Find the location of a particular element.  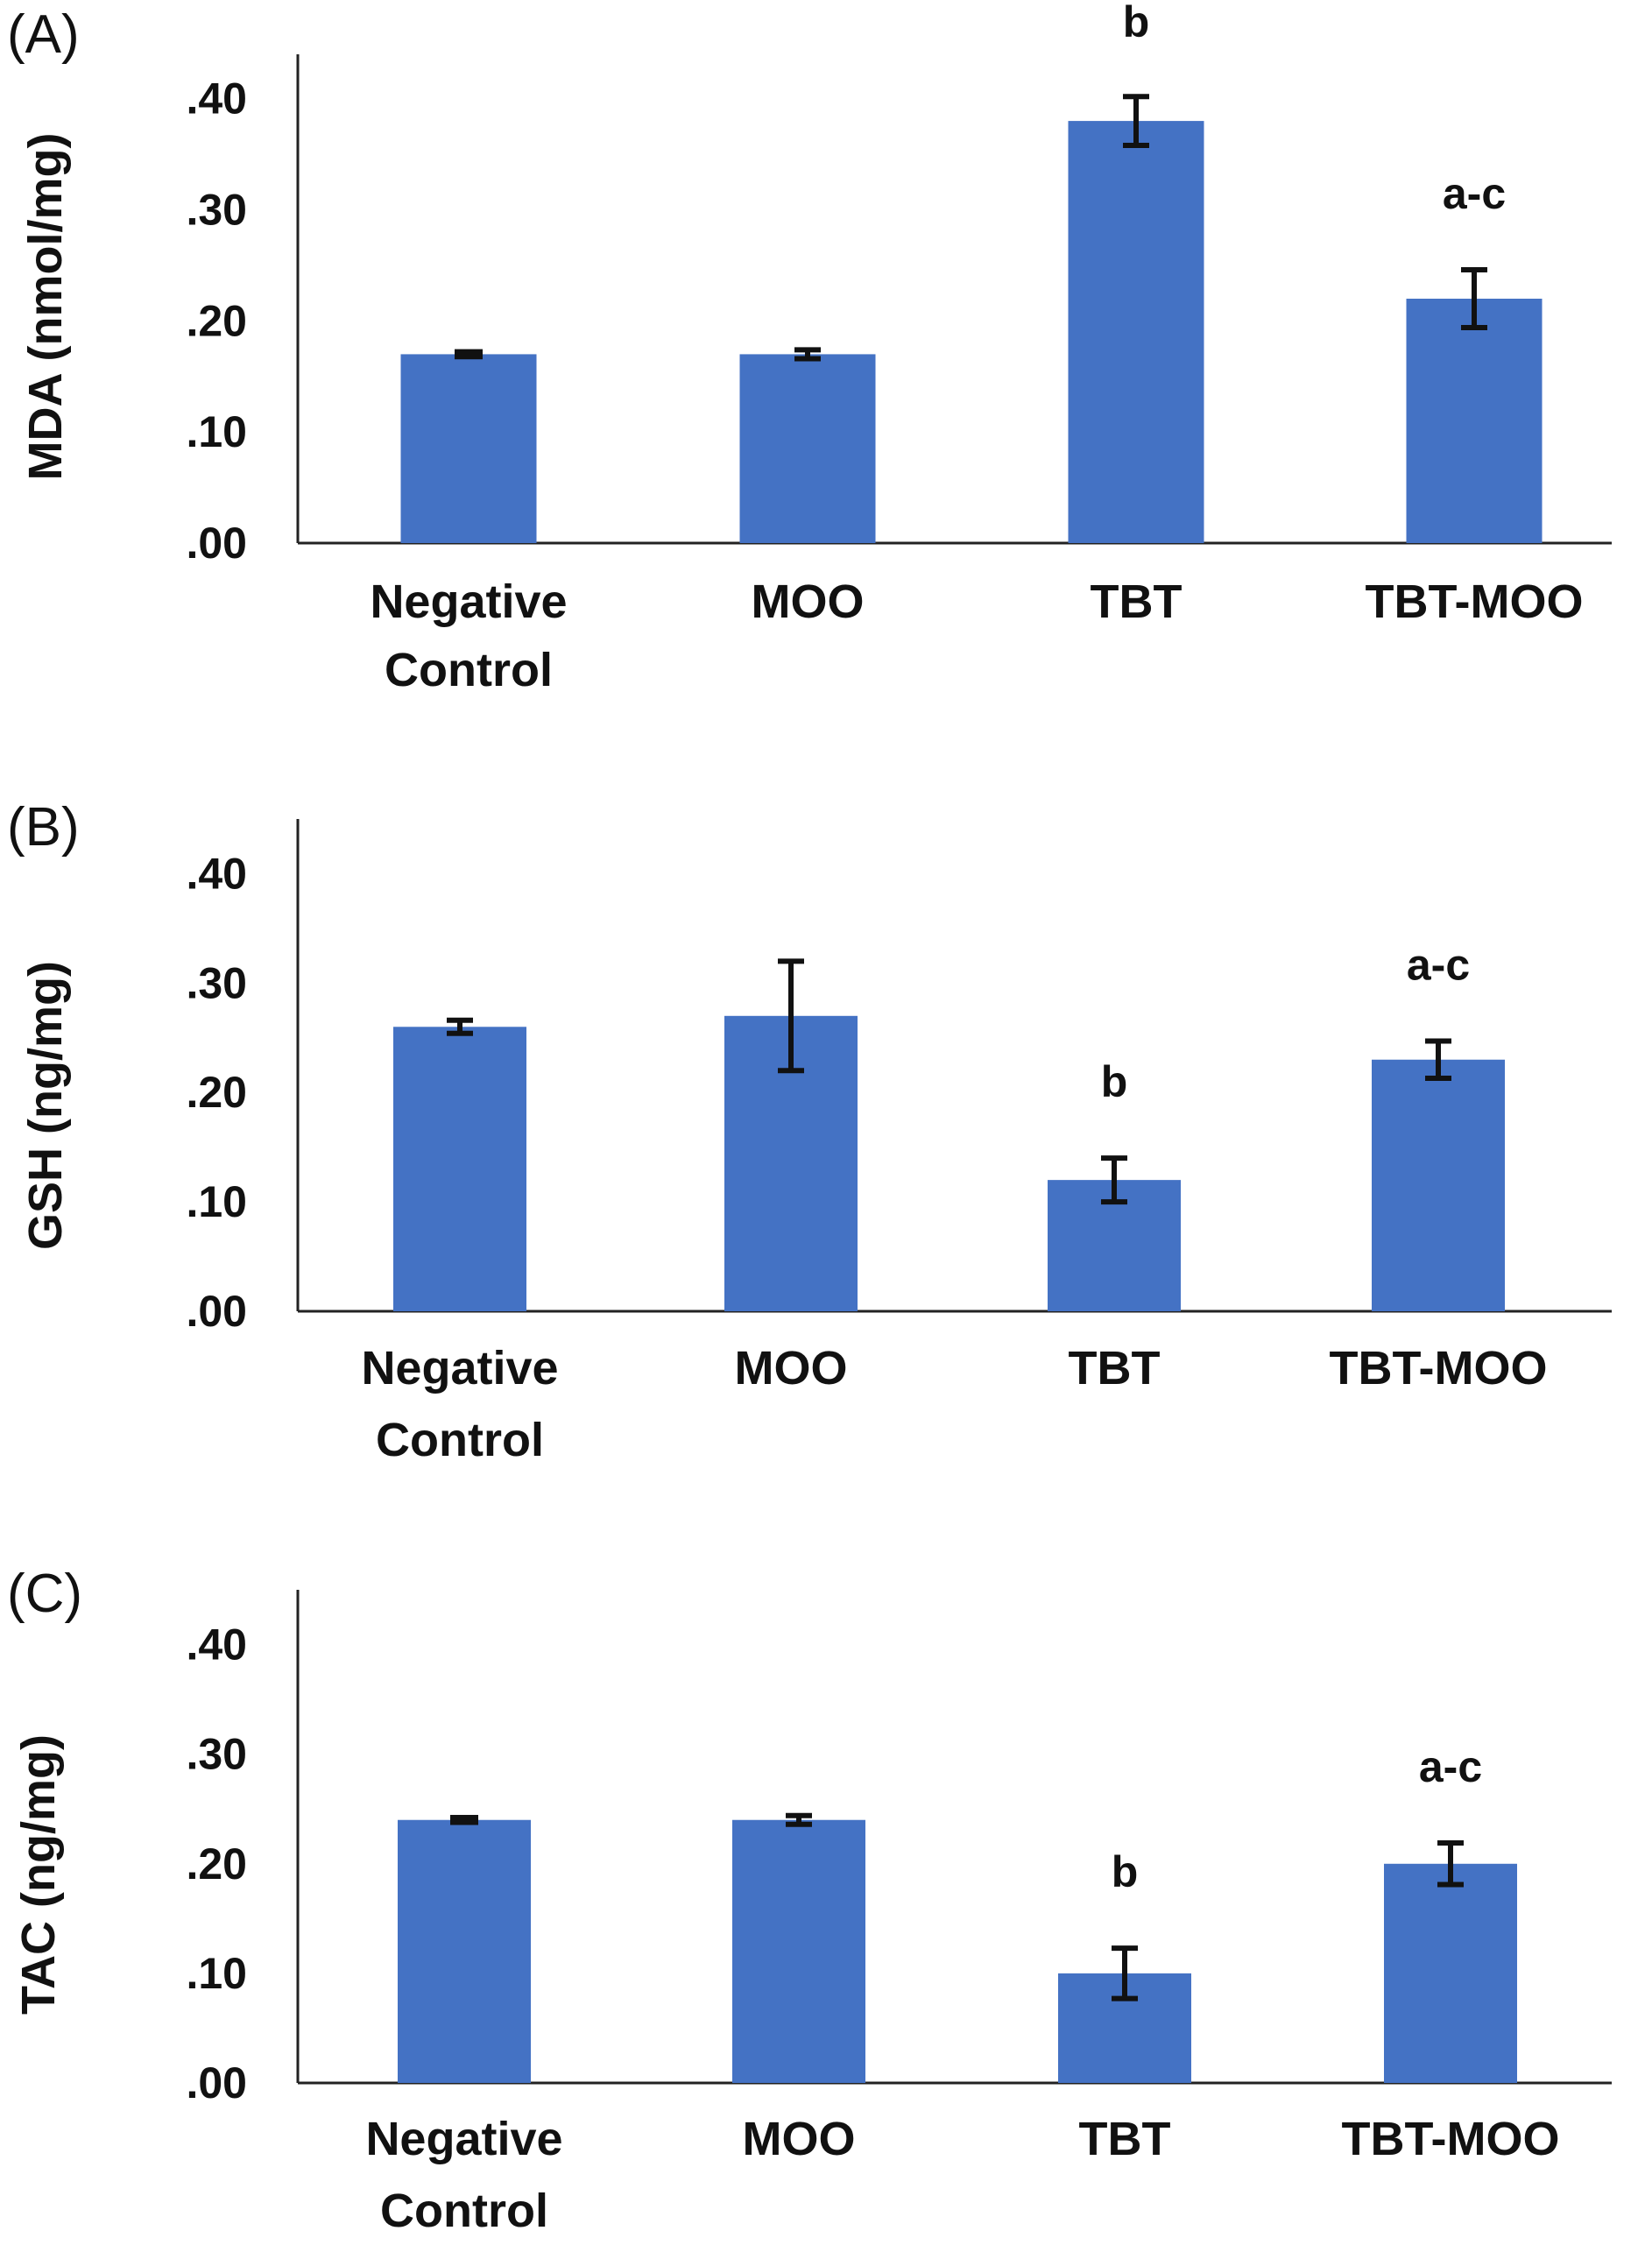

panel-label: (A) is located at coordinates (43, 34).